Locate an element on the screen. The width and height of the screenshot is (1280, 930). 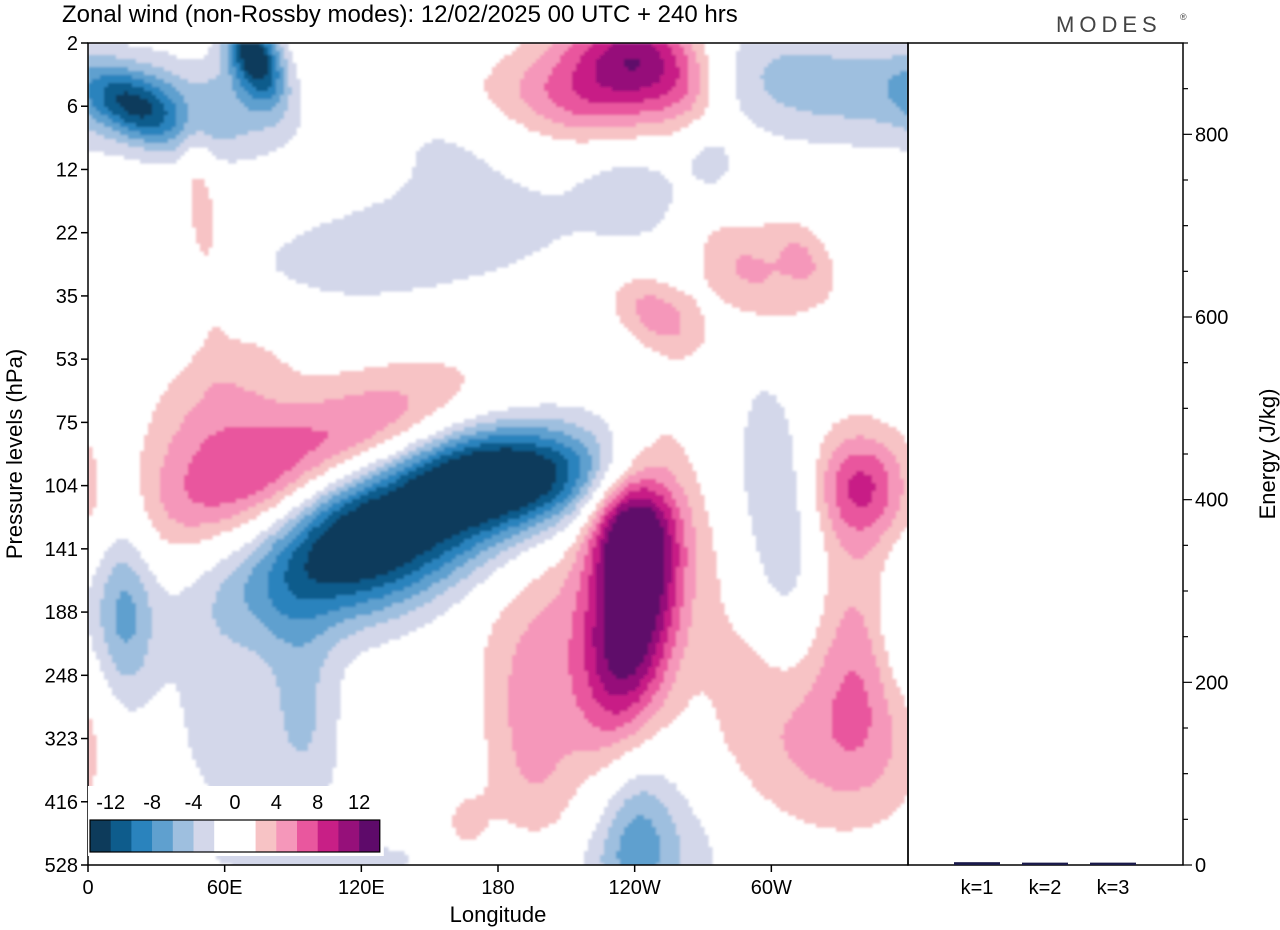
colorbar-label: 0 is located at coordinates (234, 803).